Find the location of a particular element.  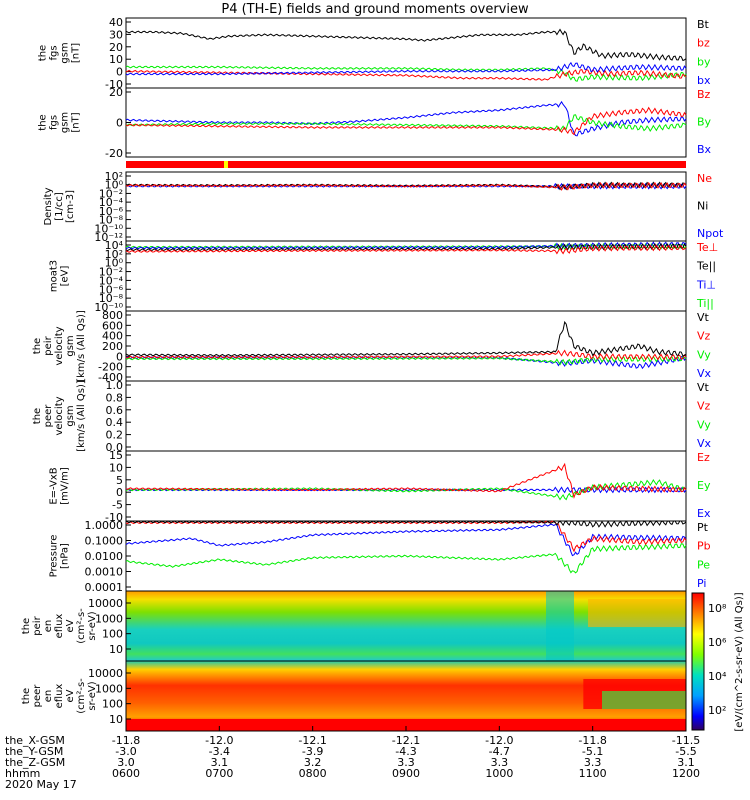

peer_en_eflux-ylabel: the is located at coordinates (26, 696).